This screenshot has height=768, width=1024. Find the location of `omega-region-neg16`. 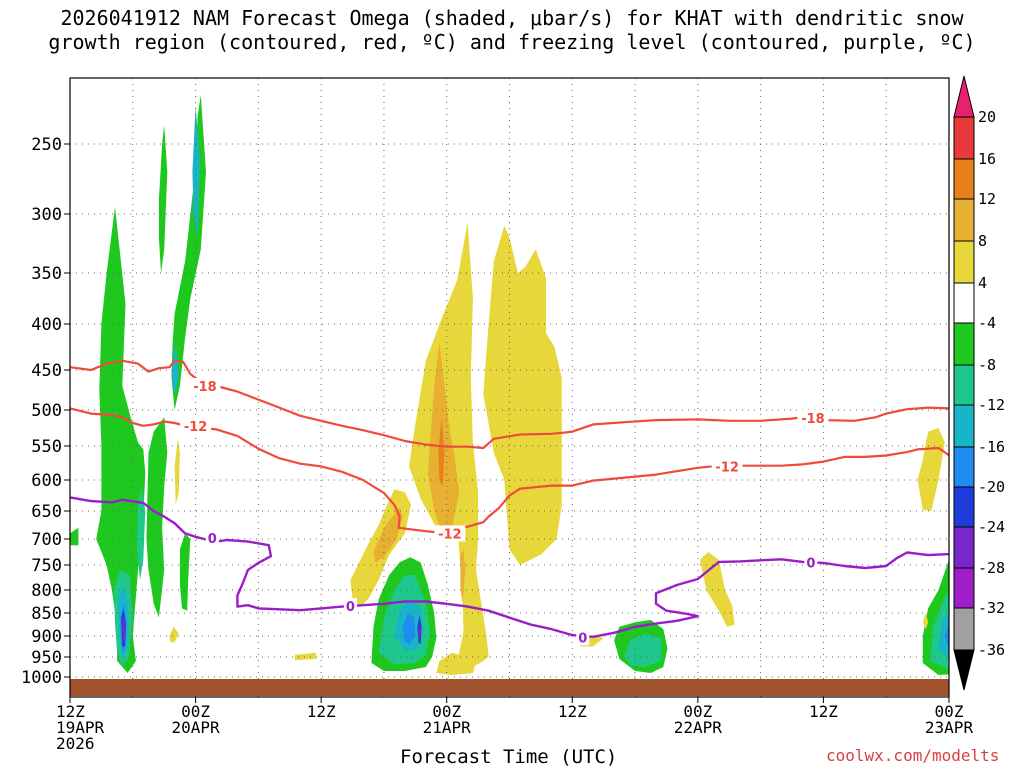

omega-region-neg16 is located at coordinates (409, 629).